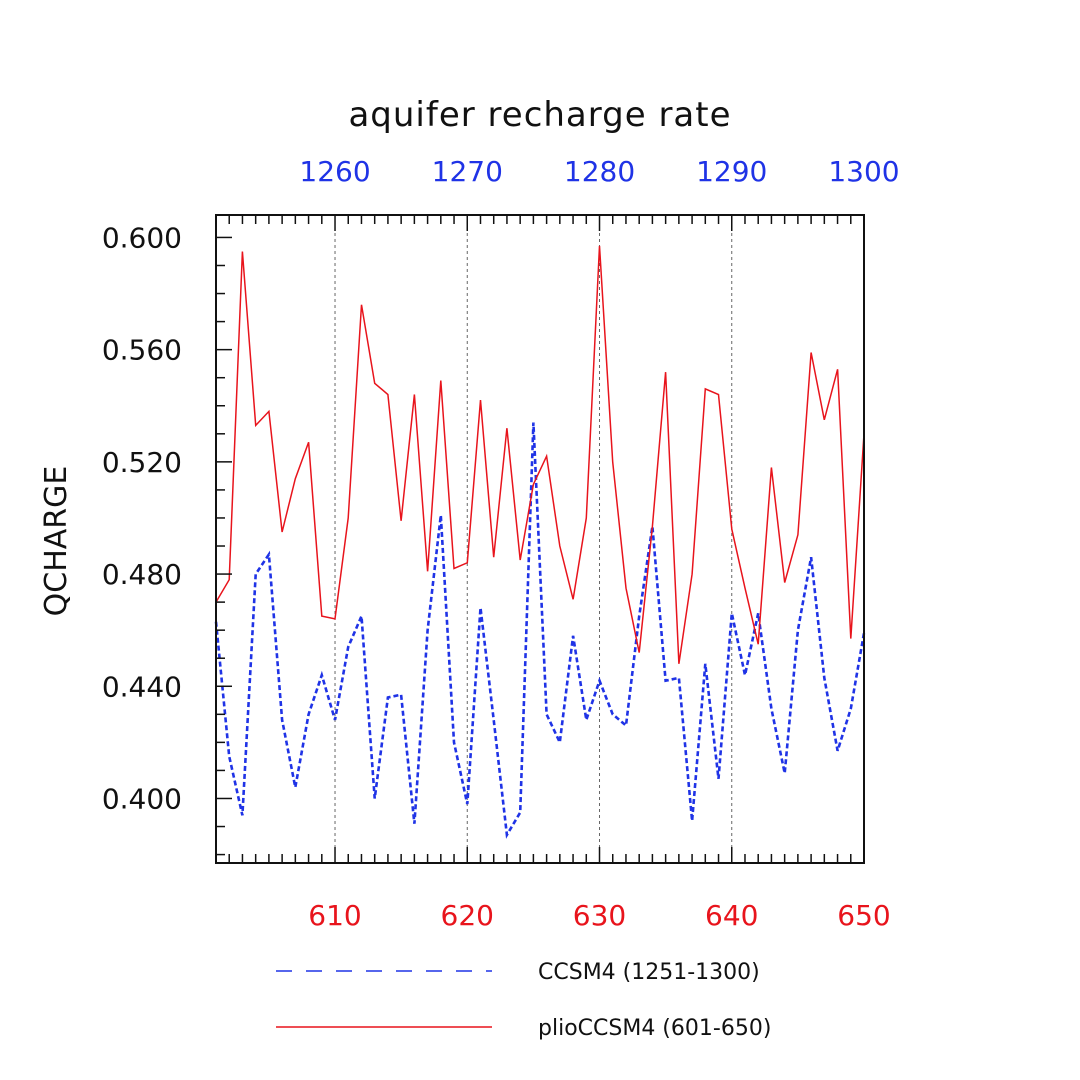  I want to click on x-top-tick-label: 1270, so click(467, 171).